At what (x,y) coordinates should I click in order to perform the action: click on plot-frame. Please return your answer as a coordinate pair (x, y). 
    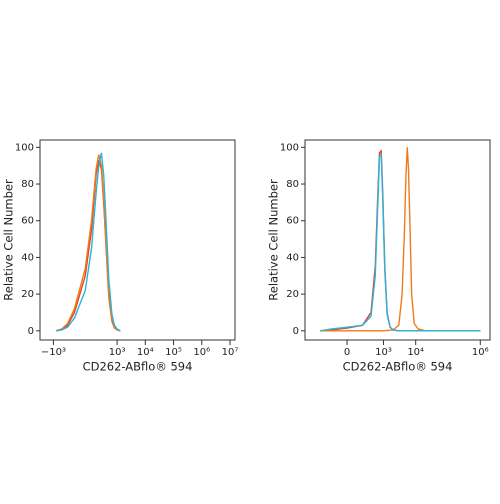
    Looking at the image, I should click on (397, 240).